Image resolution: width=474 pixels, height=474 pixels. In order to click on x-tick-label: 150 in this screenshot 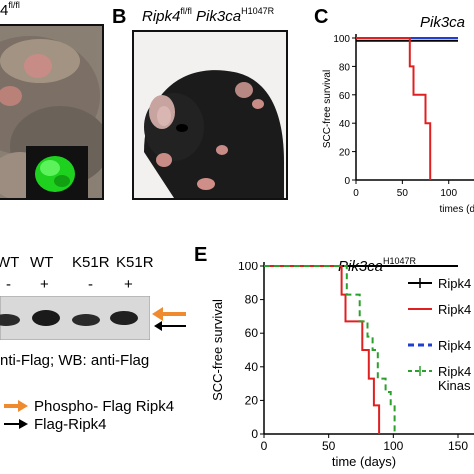, I will do `click(458, 446)`.